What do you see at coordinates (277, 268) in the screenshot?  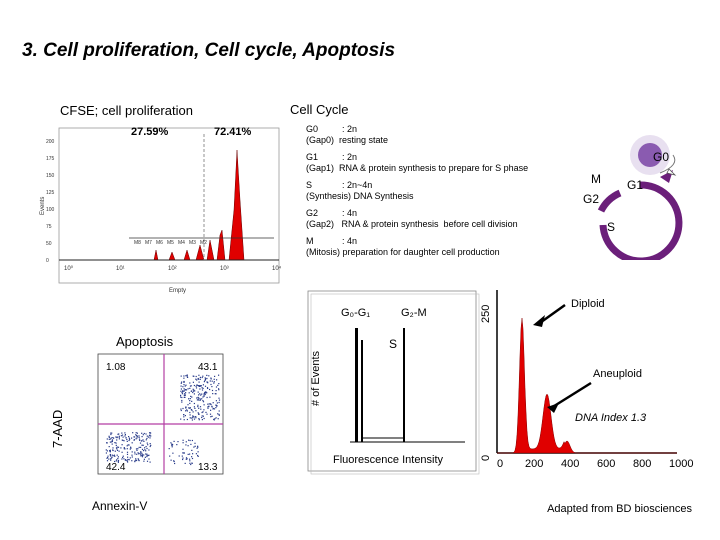 I see `cfse-xtick: 10⁴` at bounding box center [277, 268].